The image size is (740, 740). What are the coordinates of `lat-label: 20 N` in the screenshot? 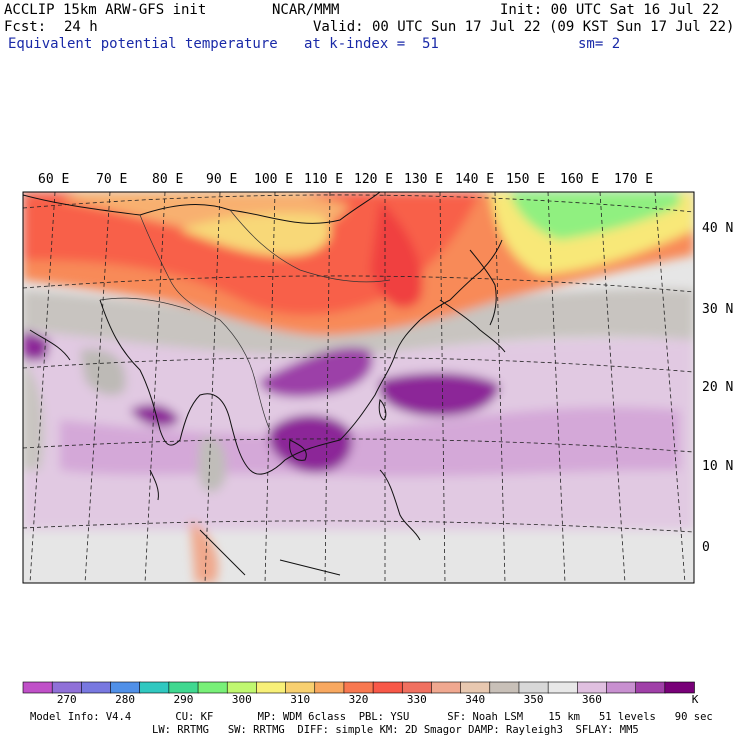 It's located at (718, 387).